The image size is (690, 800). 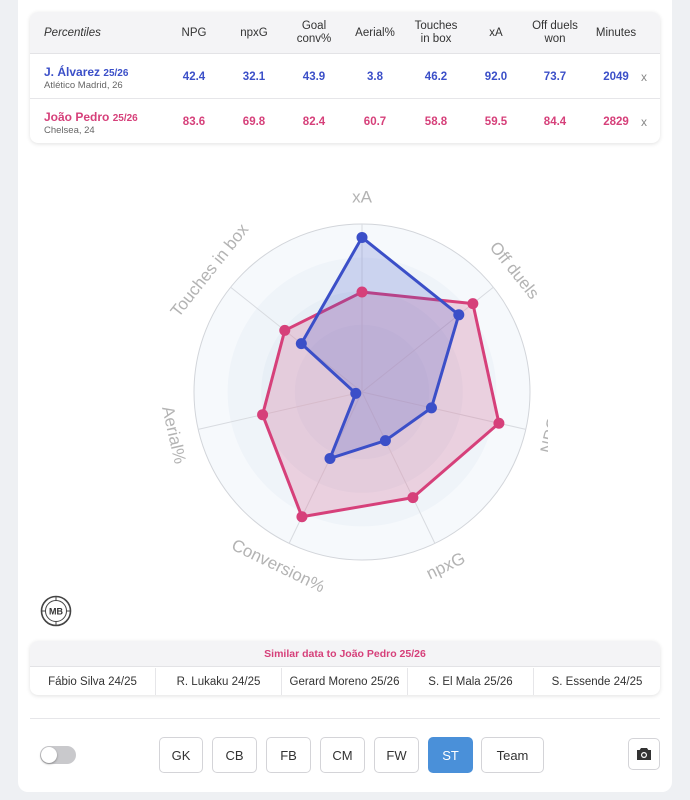 I want to click on position-button-team: Team, so click(x=512, y=755).